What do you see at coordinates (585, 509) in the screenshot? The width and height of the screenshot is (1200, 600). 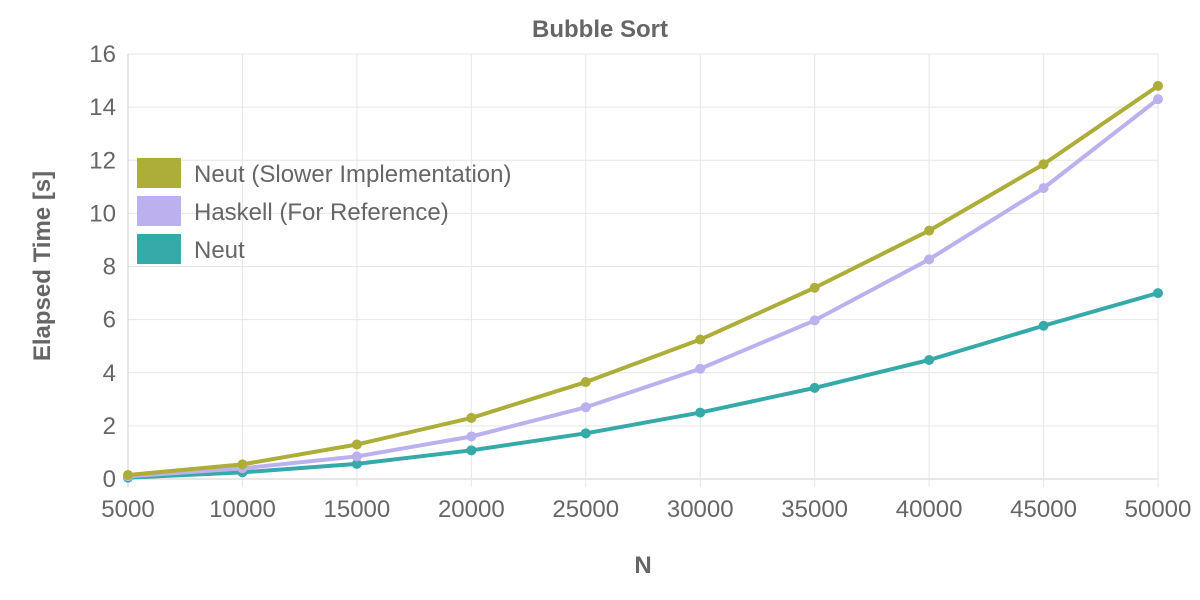 I see `x-tick-label: 25000` at bounding box center [585, 509].